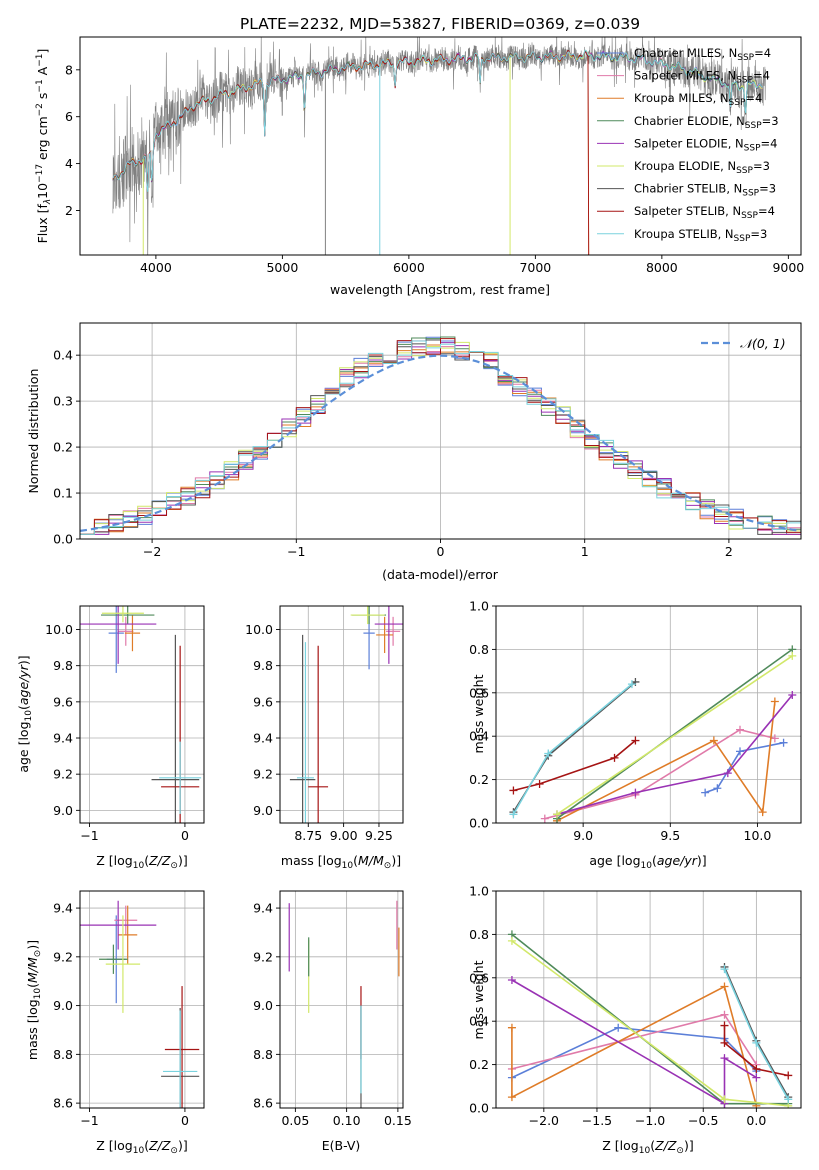 The height and width of the screenshot is (1170, 819). What do you see at coordinates (647, 862) in the screenshot?
I see `x-axis-label: age [log10(age/yr)]` at bounding box center [647, 862].